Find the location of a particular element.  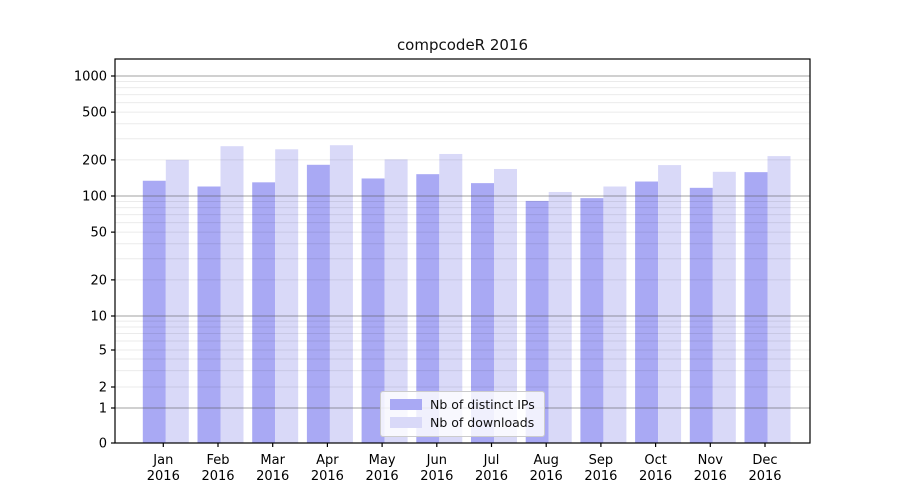

x-tick-label-month: Apr is located at coordinates (327, 460).